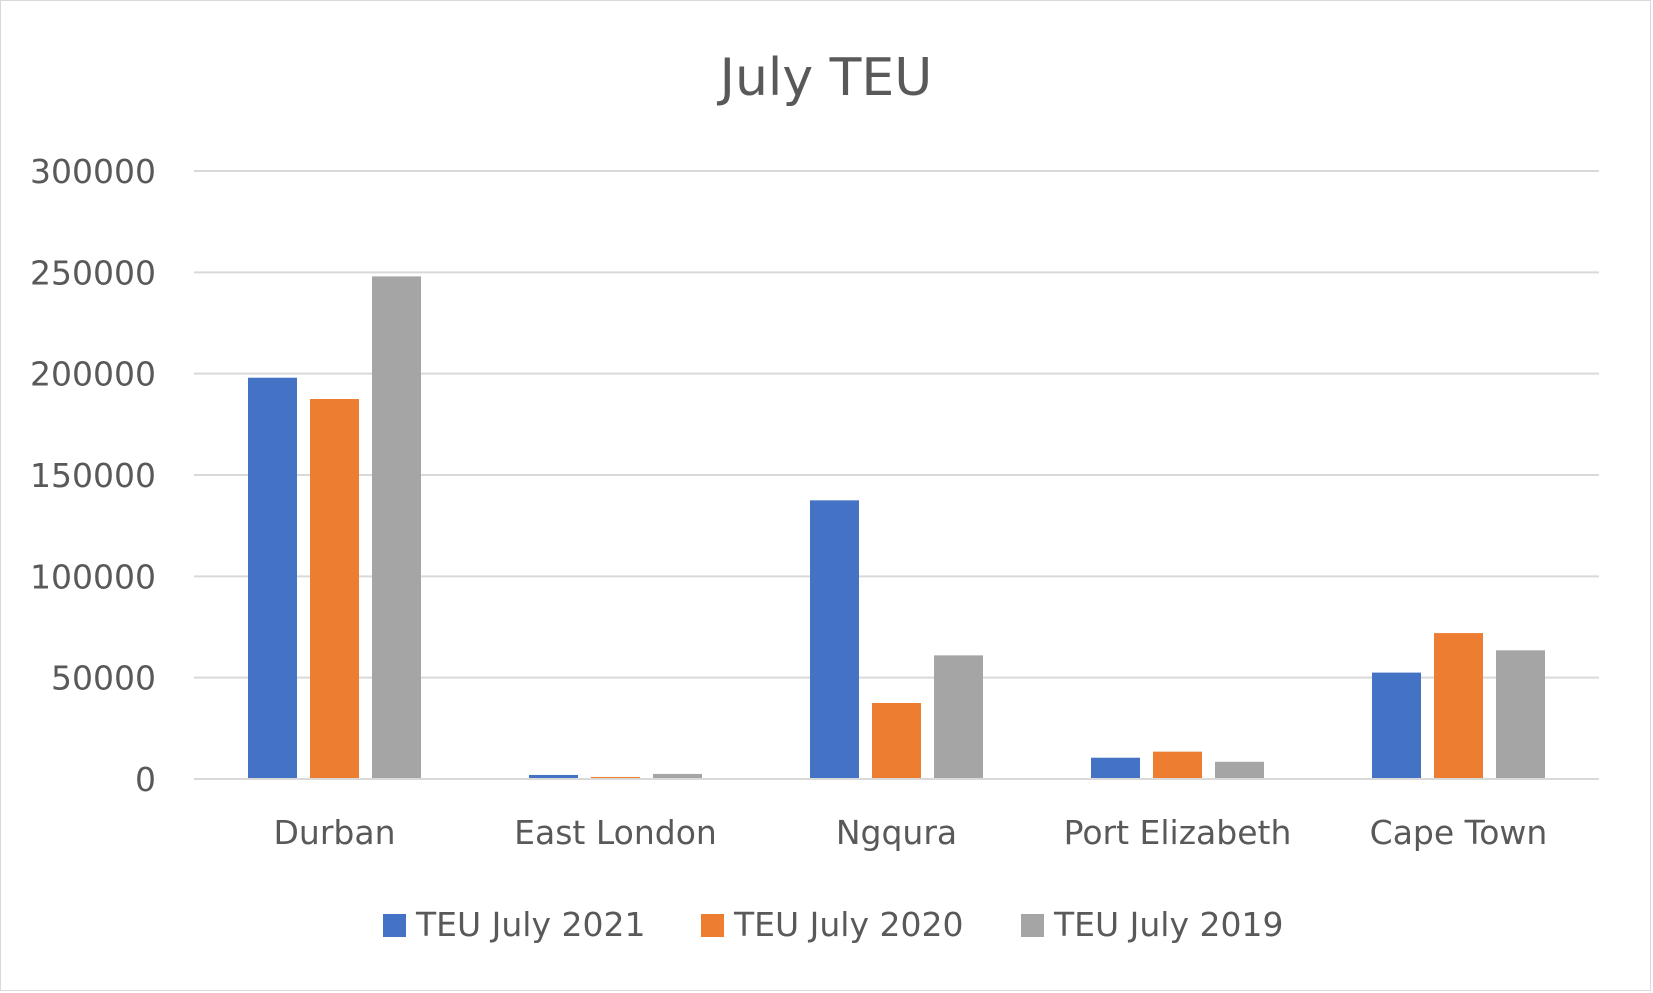 The height and width of the screenshot is (993, 1653). What do you see at coordinates (1178, 832) in the screenshot?
I see `x-category-label: Port Elizabeth` at bounding box center [1178, 832].